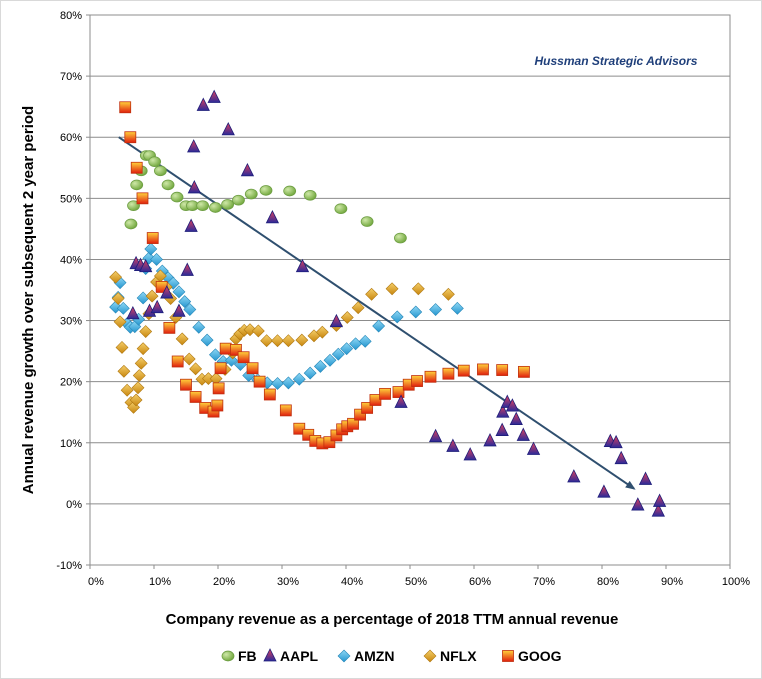 Image resolution: width=762 pixels, height=679 pixels. Describe the element at coordinates (71, 16) in the screenshot. I see `y-tick-label: 80%` at that location.